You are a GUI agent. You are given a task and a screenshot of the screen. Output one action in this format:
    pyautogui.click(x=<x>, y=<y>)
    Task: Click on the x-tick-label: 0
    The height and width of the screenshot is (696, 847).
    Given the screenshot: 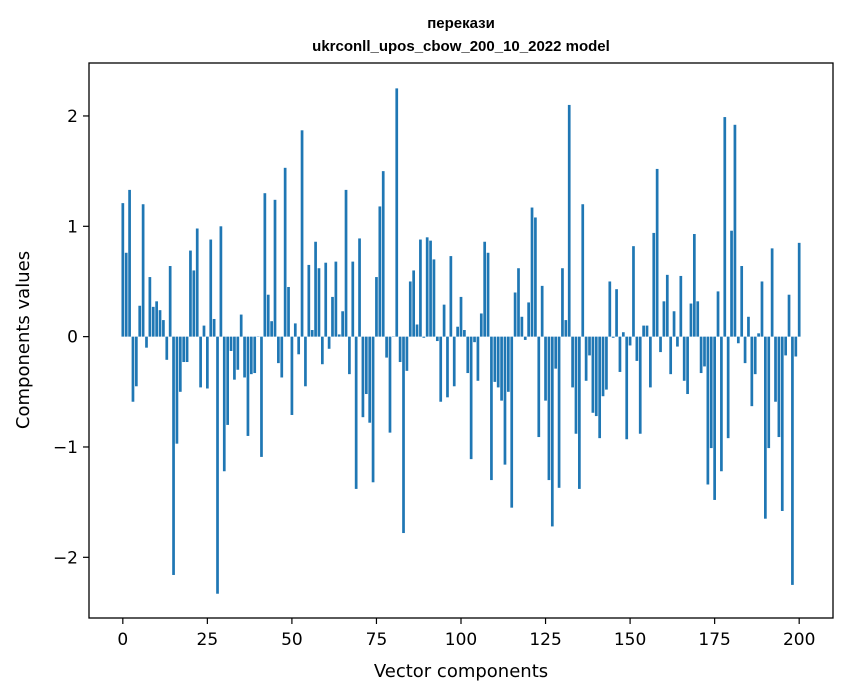 What is the action you would take?
    pyautogui.click(x=122, y=640)
    